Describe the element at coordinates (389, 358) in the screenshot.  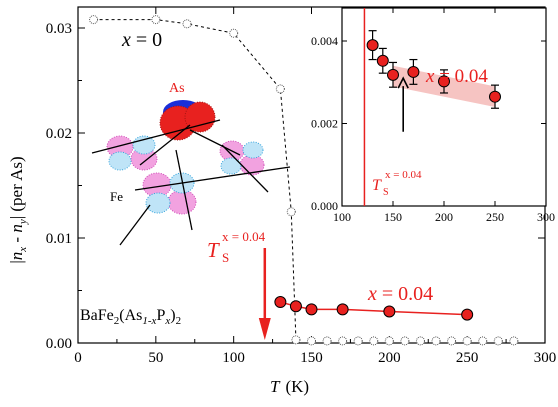
I see `x-tick-label: 200` at that location.